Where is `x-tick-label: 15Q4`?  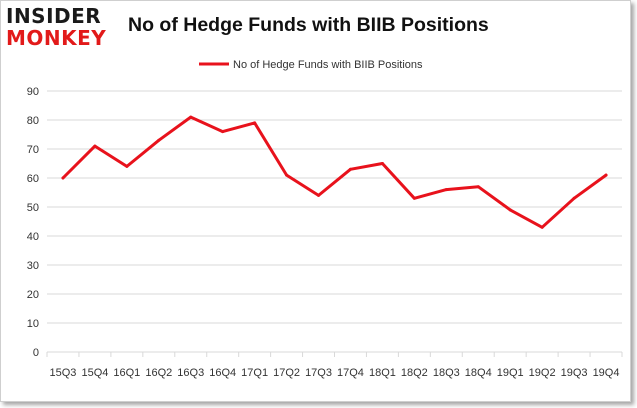
x-tick-label: 15Q4 is located at coordinates (94, 373).